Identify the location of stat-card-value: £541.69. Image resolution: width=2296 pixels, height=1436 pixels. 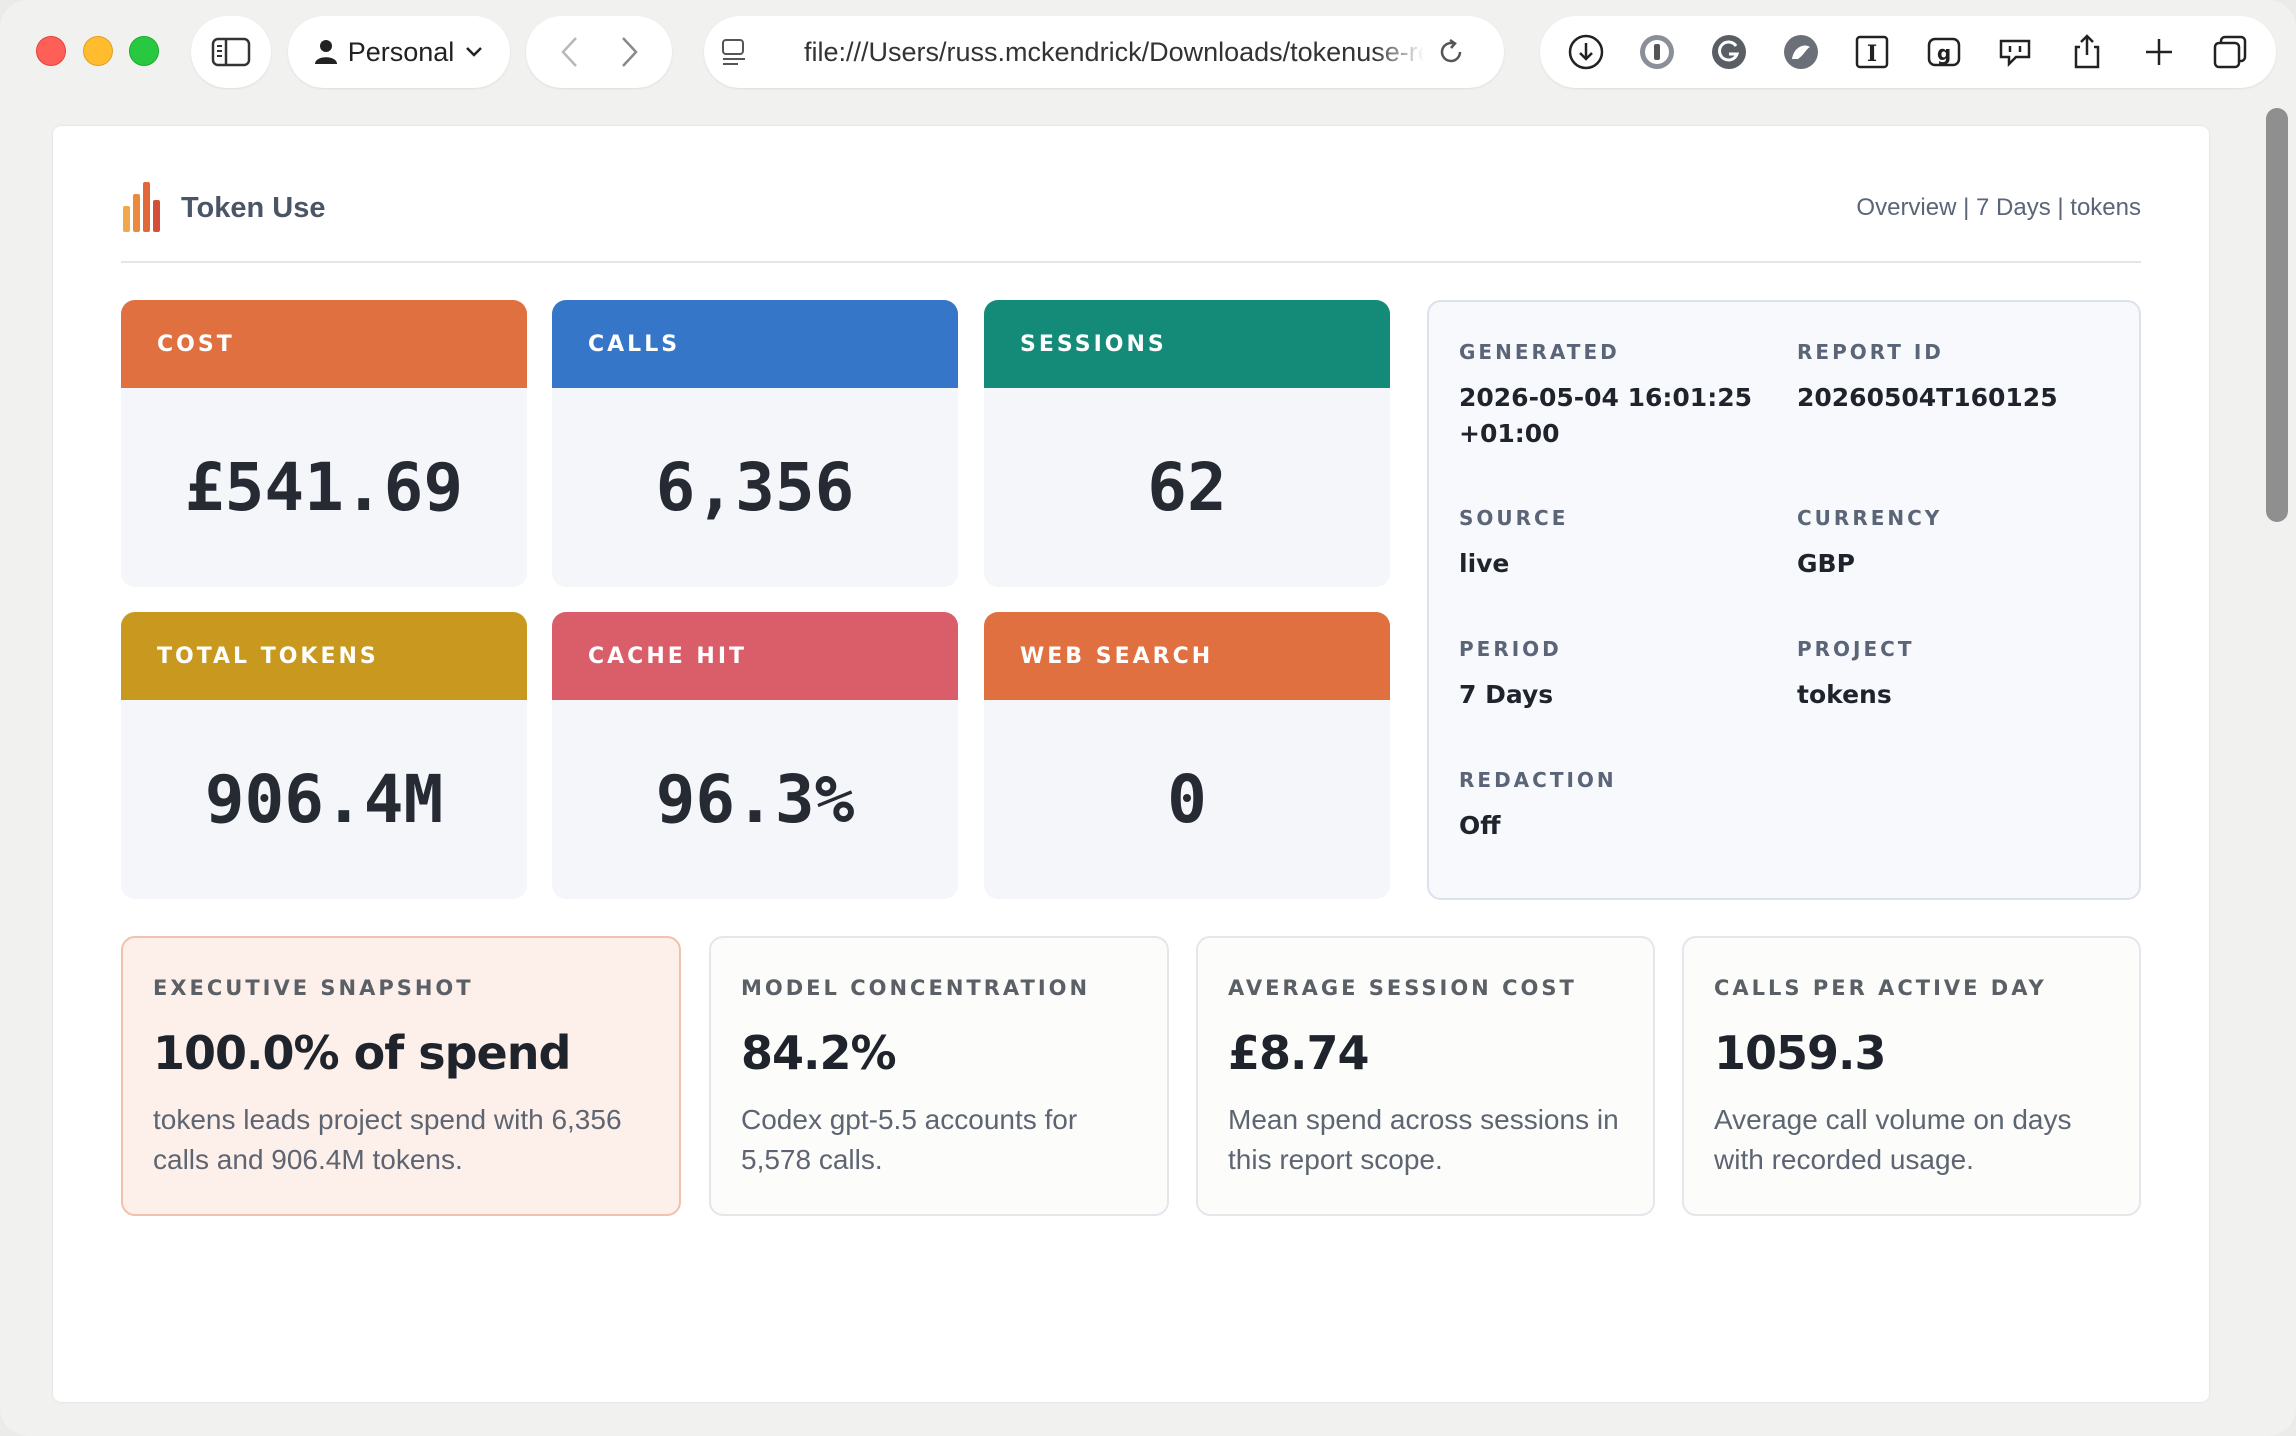
(324, 487).